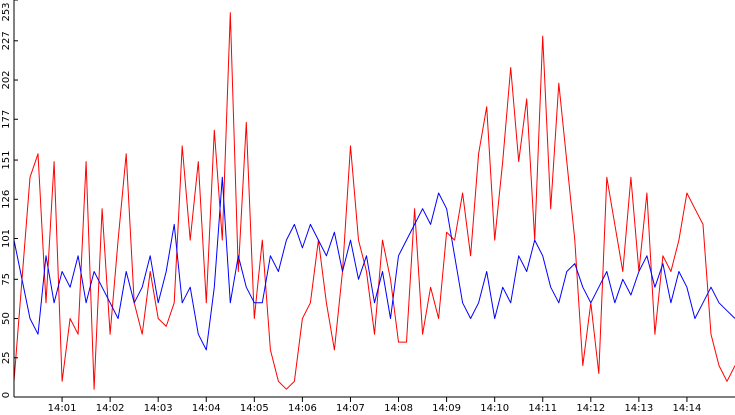 This screenshot has width=735, height=415. I want to click on y-tick-label: 227, so click(6, 40).